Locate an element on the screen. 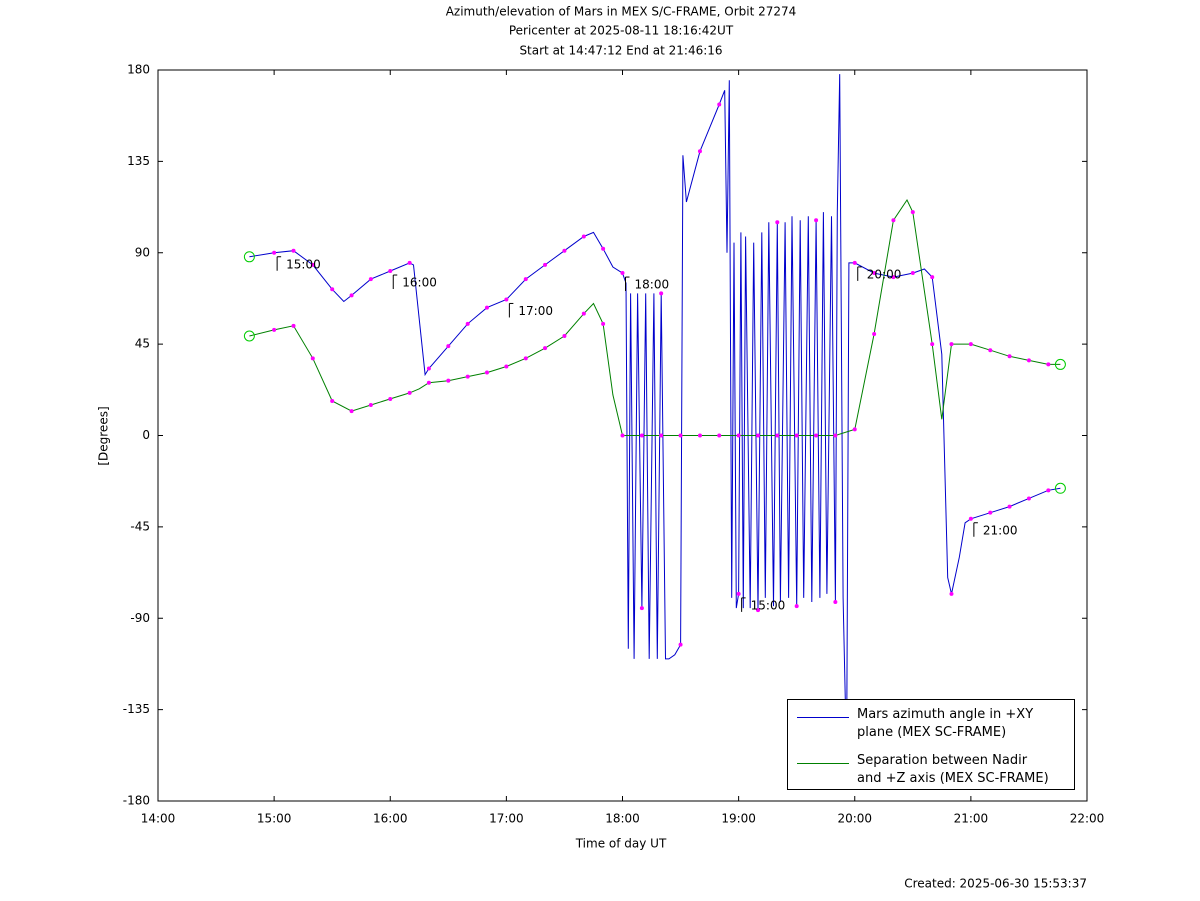 The height and width of the screenshot is (901, 1200). x-tick-label: 19:00 is located at coordinates (738, 819).